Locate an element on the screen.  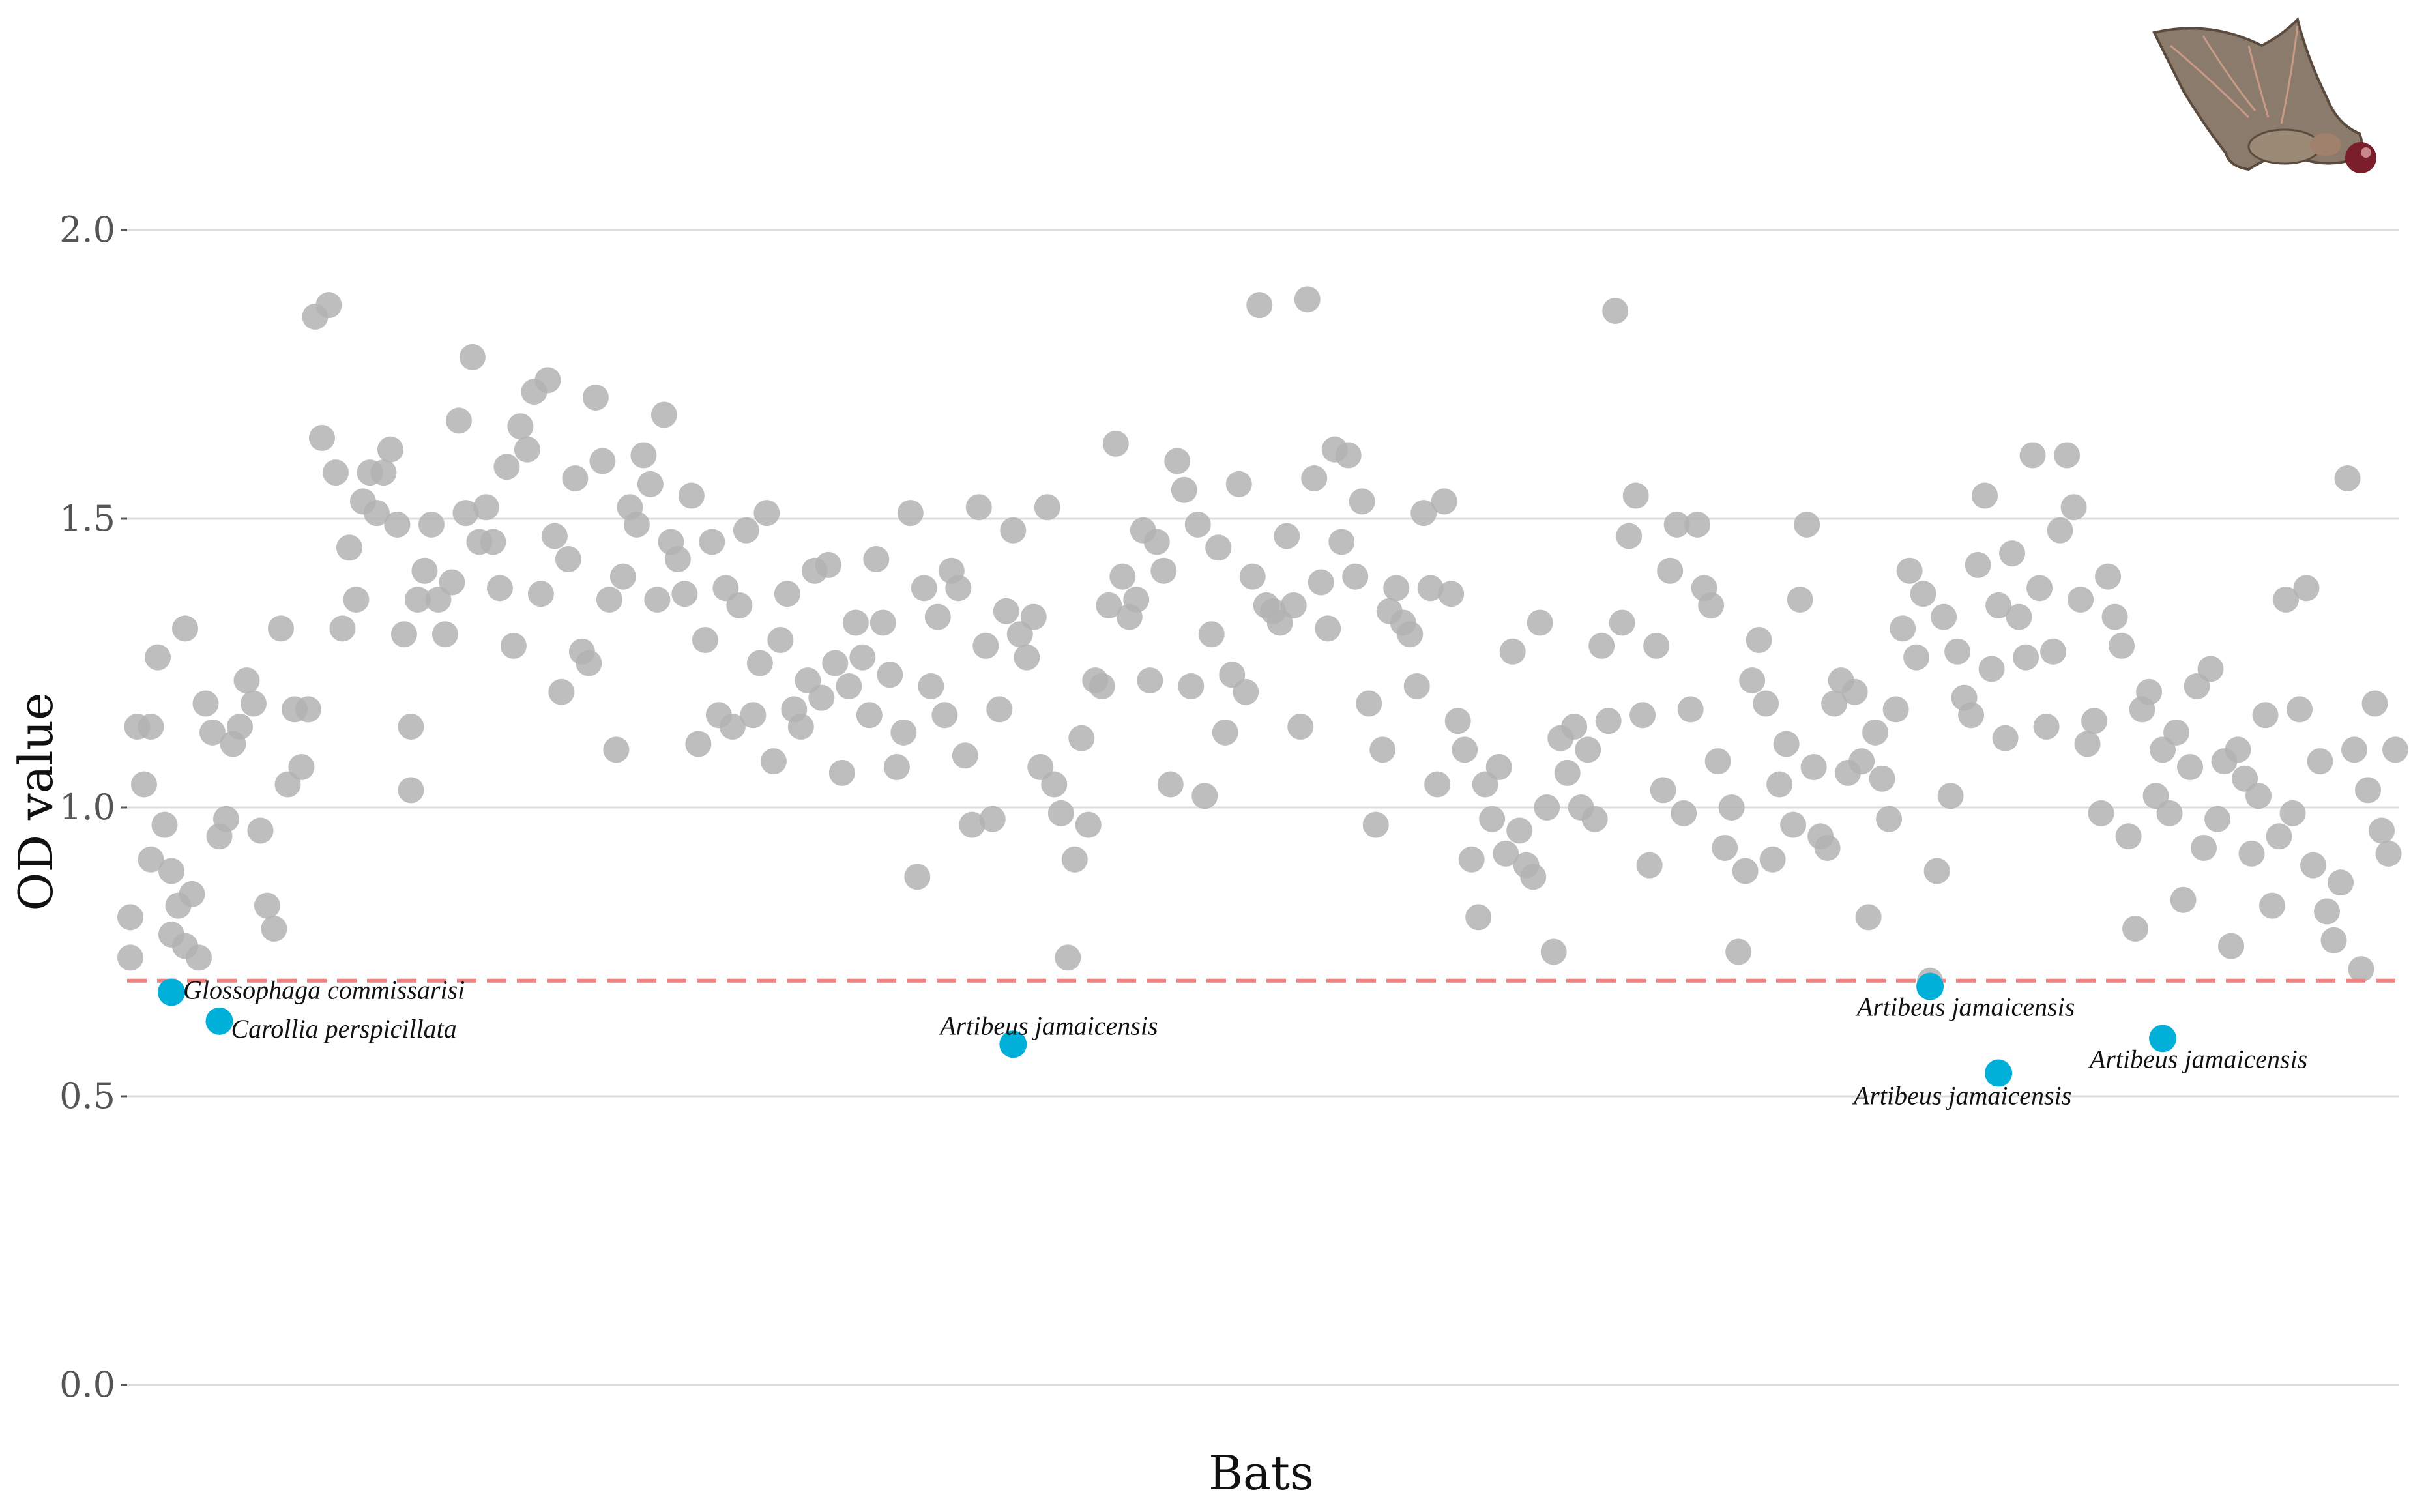
point-label: Artibeus jamaicensis is located at coordinates (1962, 1096).